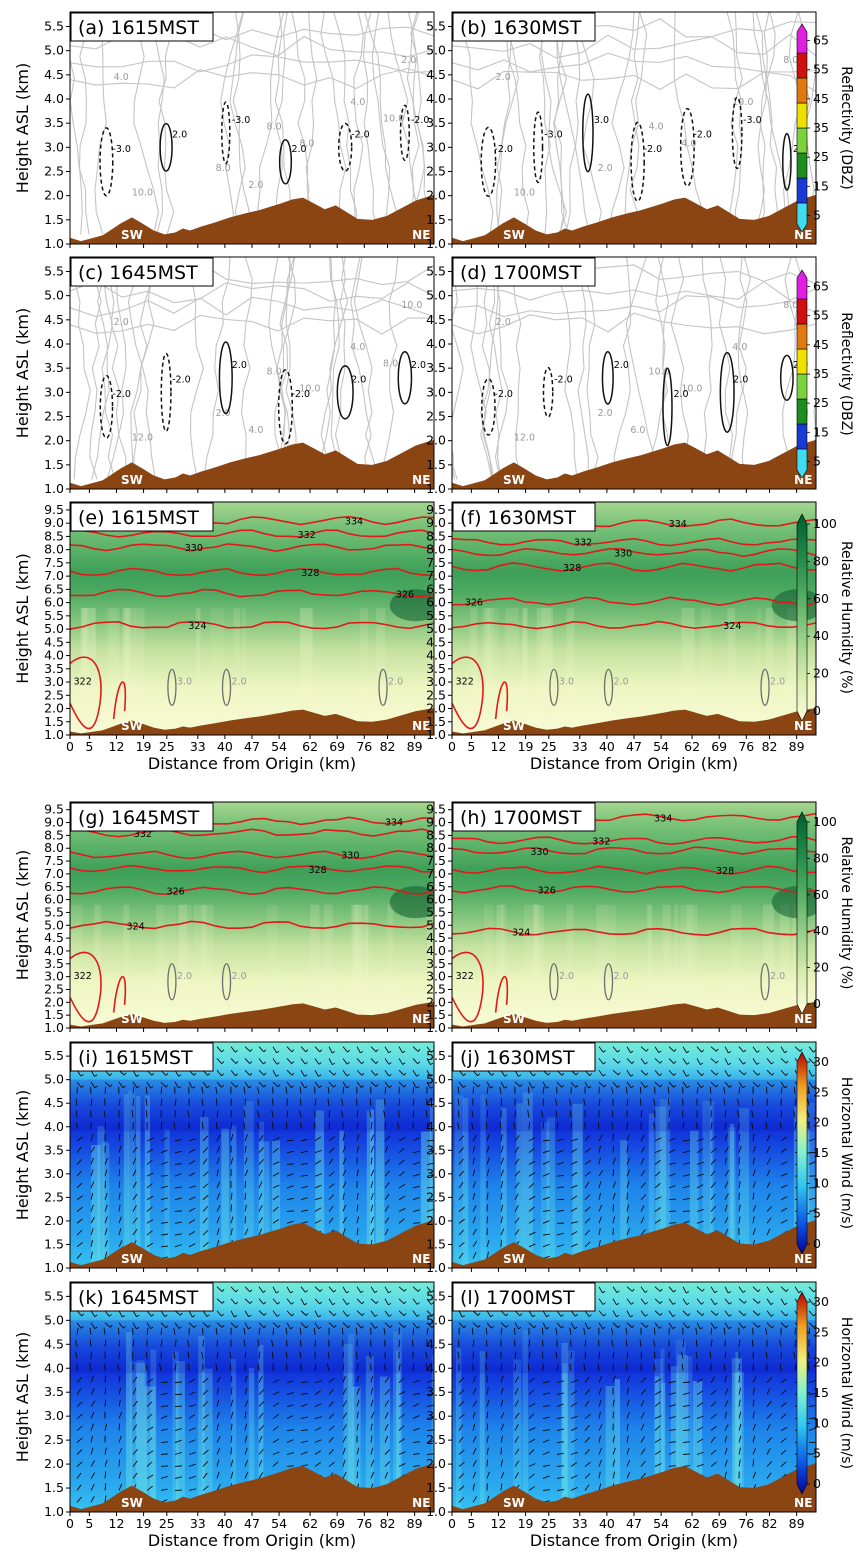  What do you see at coordinates (436, 575) in the screenshot?
I see `y-tick-label: 7.0` at bounding box center [436, 575].